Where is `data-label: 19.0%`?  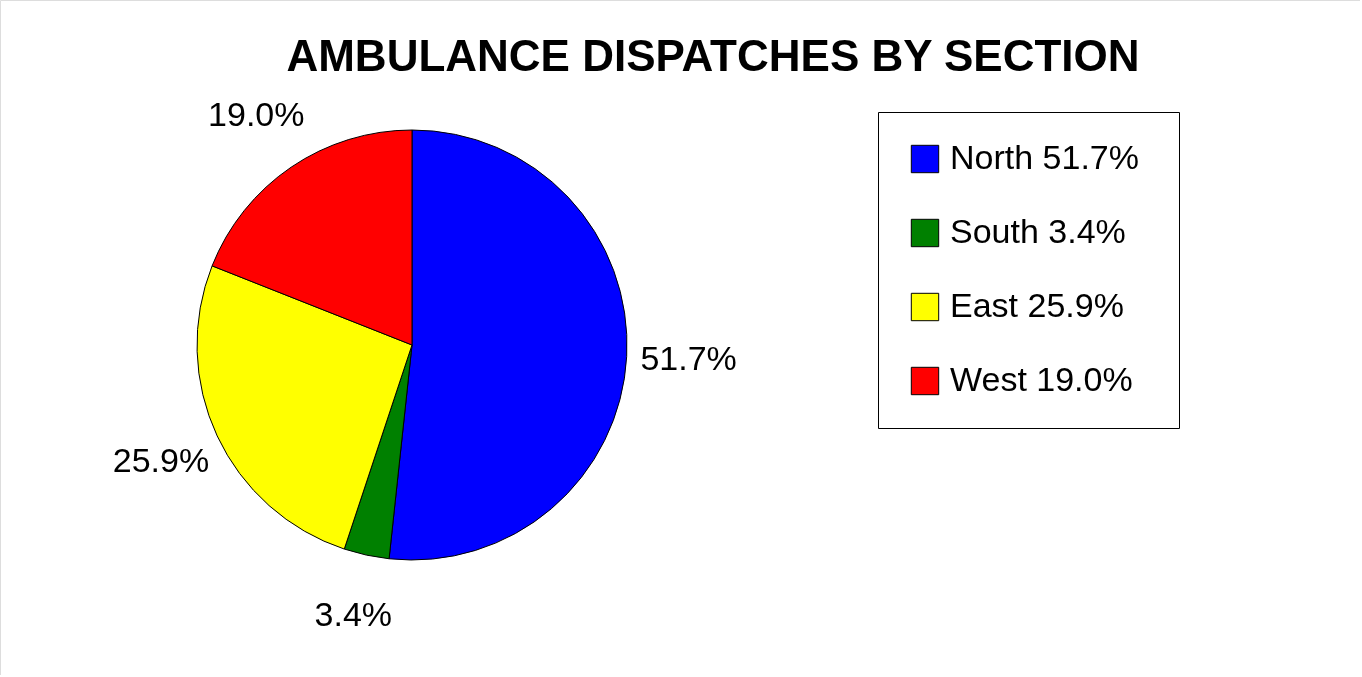
data-label: 19.0% is located at coordinates (256, 113).